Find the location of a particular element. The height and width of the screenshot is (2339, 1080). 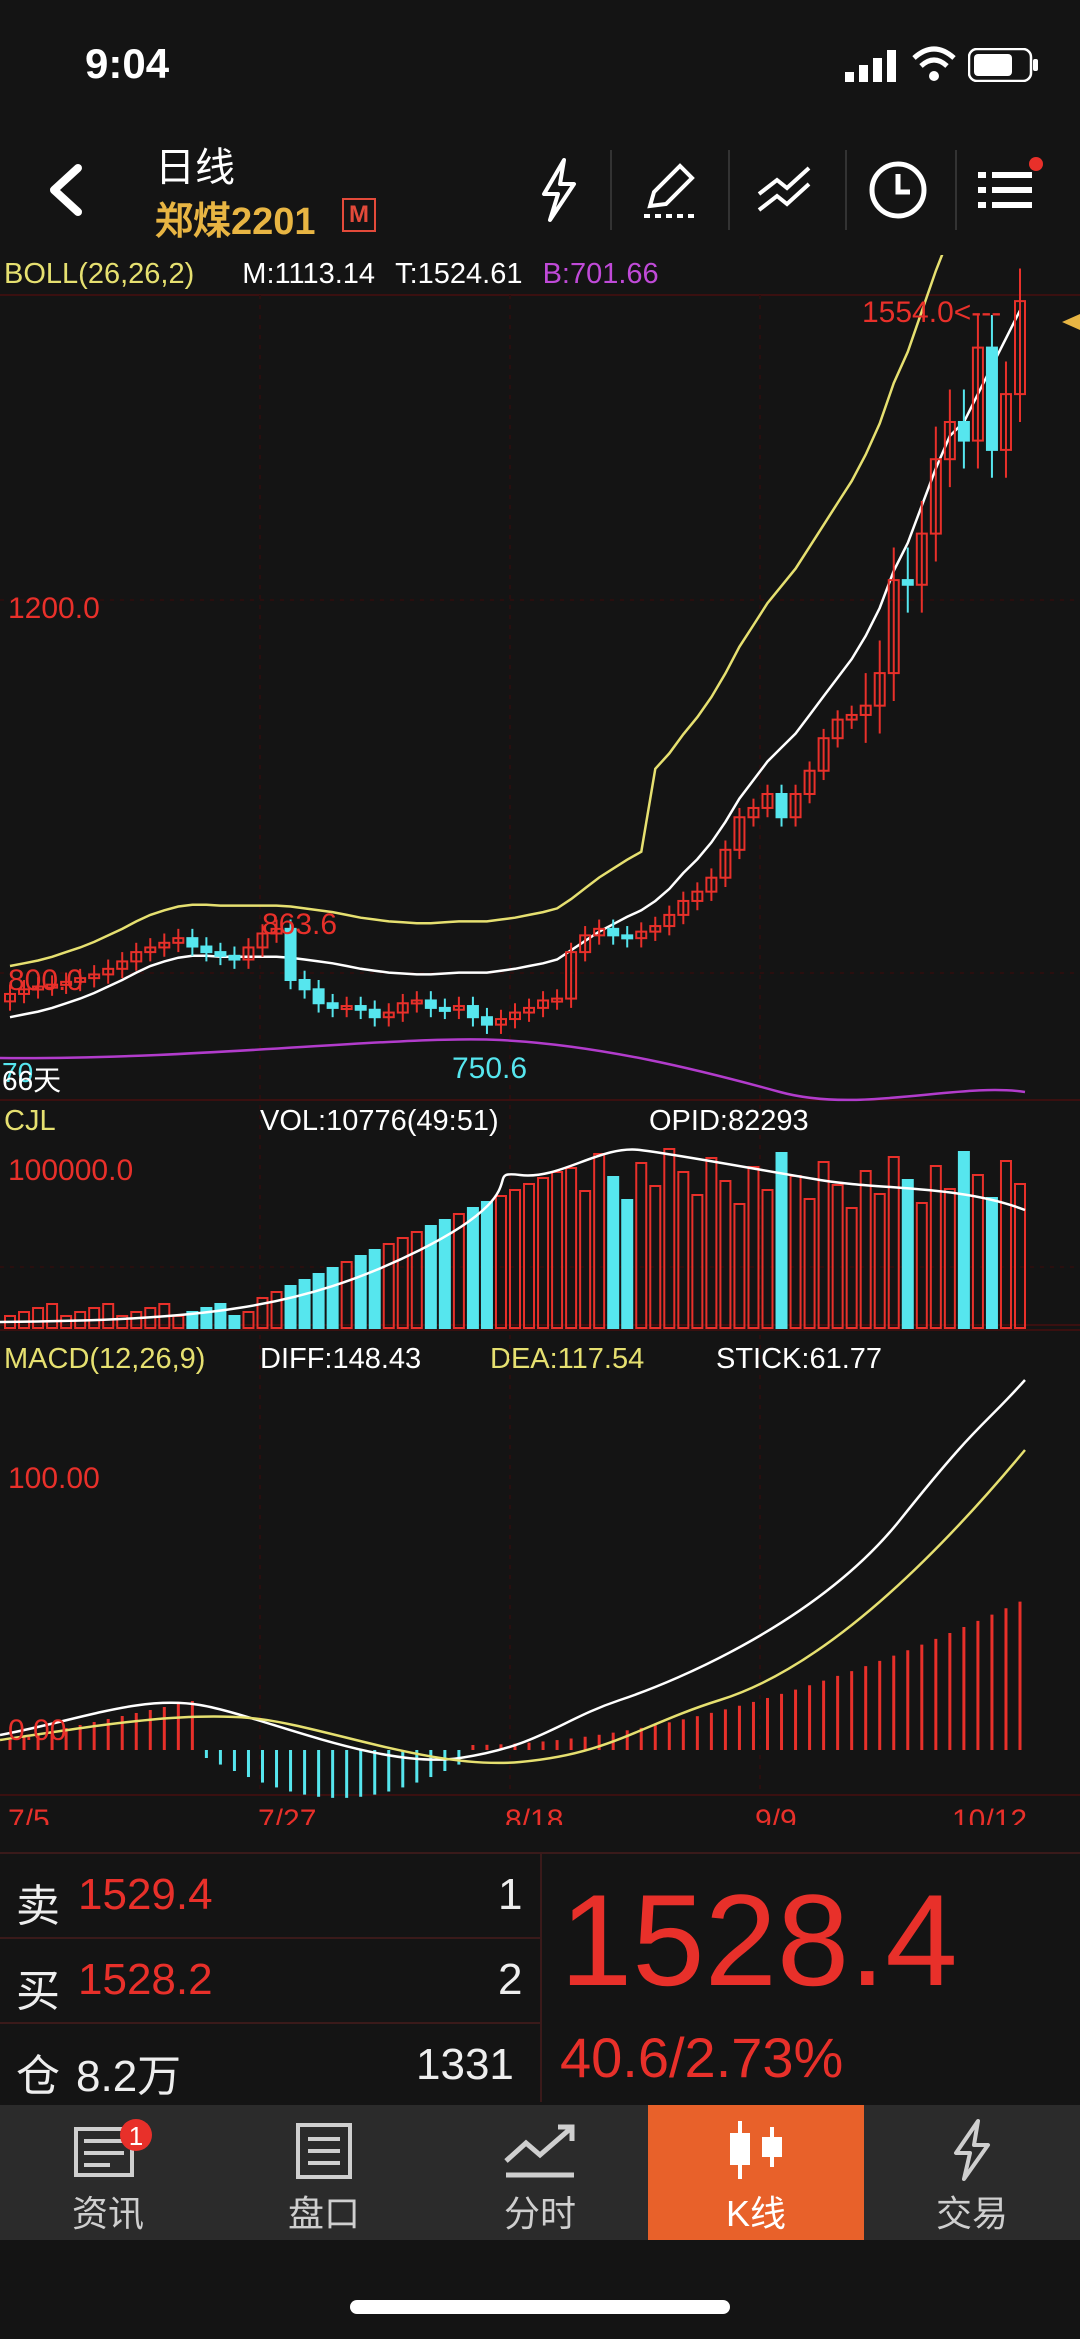

buy-price: 1528.2 is located at coordinates (145, 1979).